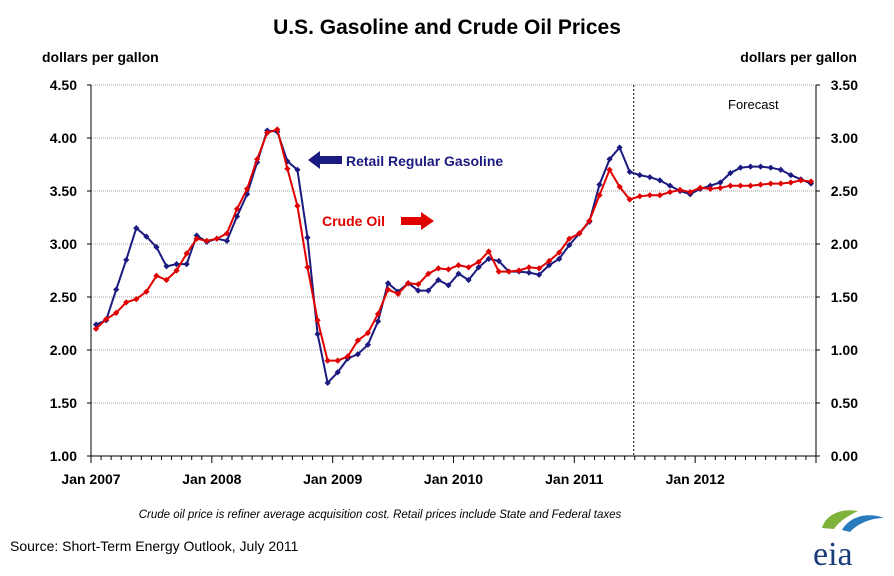  I want to click on logo-arc-icon, so click(863, 523).